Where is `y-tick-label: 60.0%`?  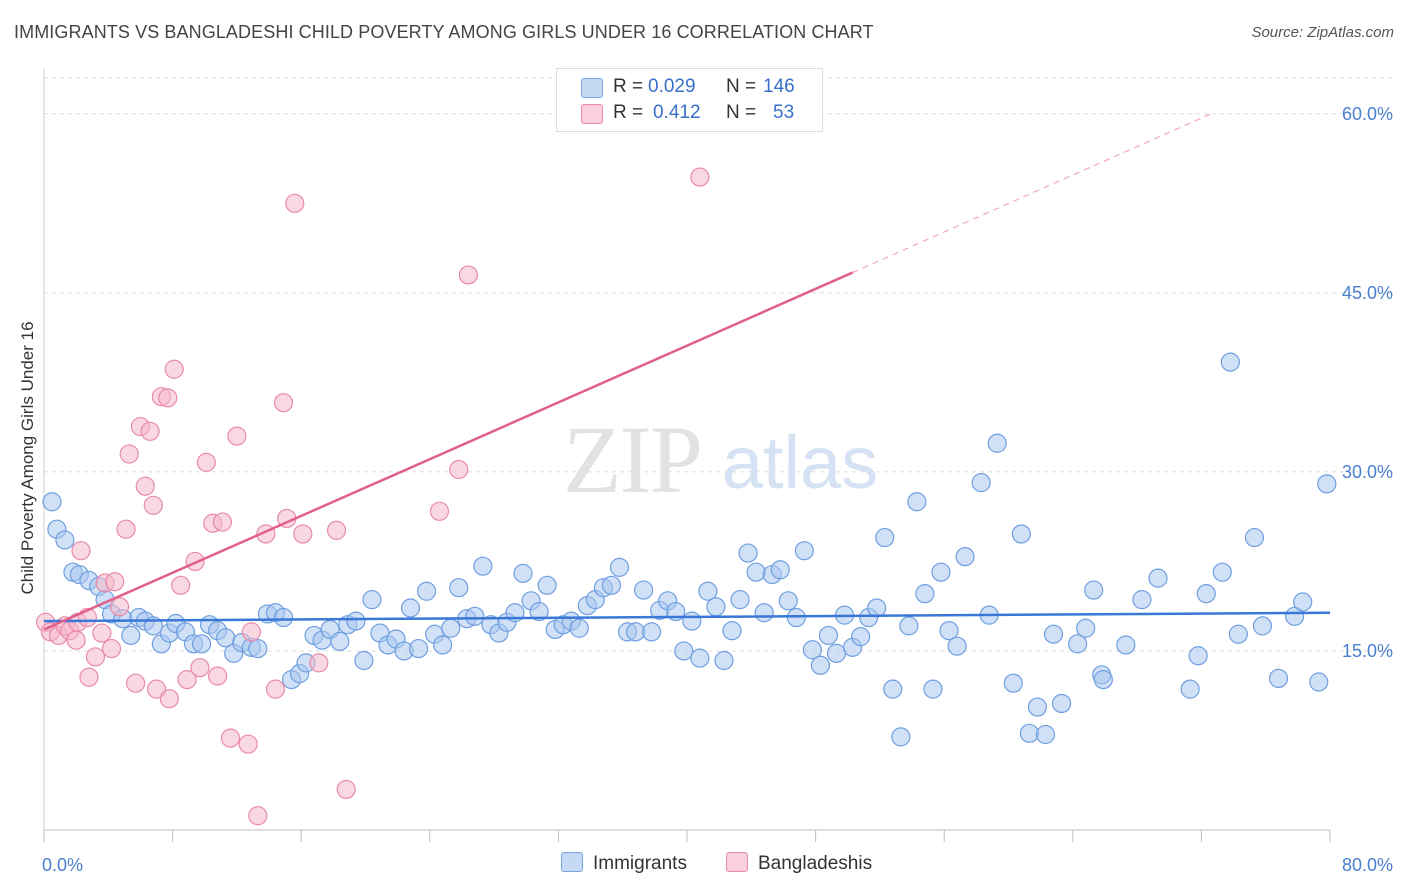
y-tick-label: 60.0% is located at coordinates (1367, 114).